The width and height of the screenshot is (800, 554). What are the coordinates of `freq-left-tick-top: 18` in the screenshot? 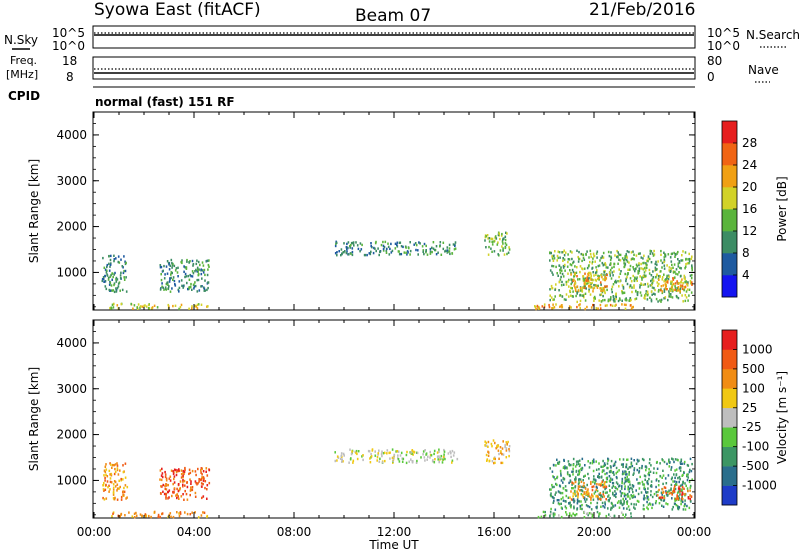 It's located at (69, 61).